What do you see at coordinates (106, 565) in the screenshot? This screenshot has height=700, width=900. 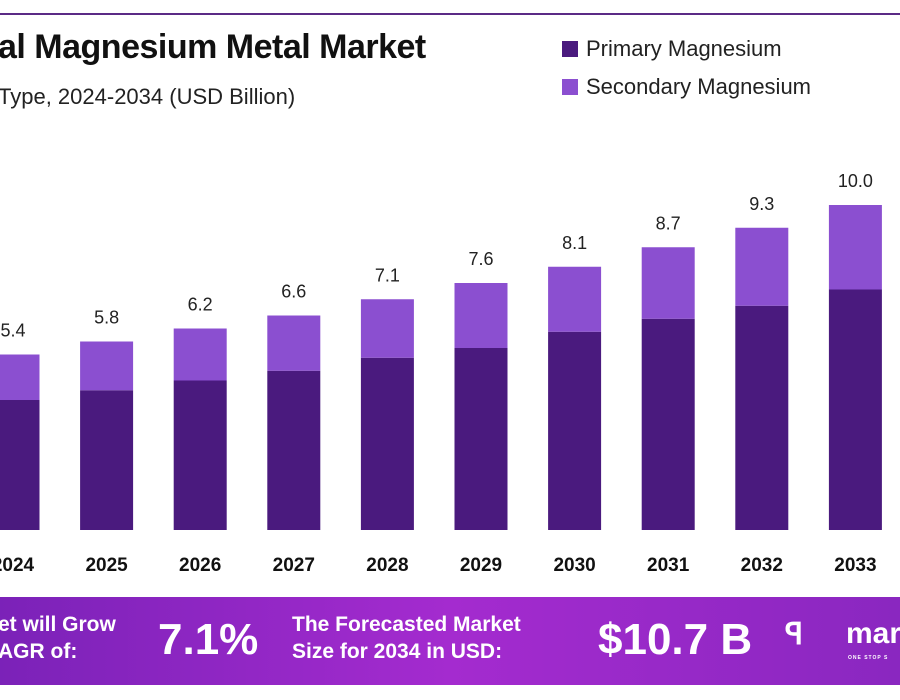 I see `x-tick-2025: 2025` at bounding box center [106, 565].